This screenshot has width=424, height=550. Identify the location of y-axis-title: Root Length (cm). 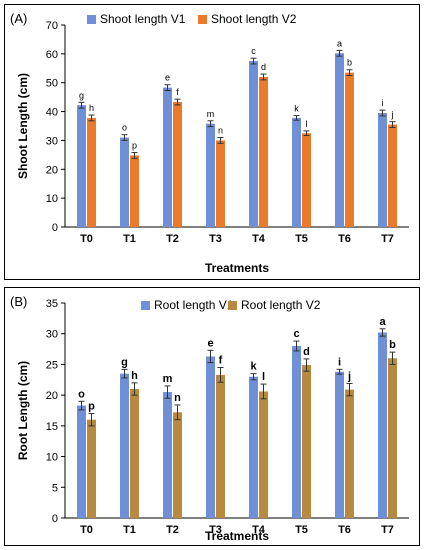
(23, 410).